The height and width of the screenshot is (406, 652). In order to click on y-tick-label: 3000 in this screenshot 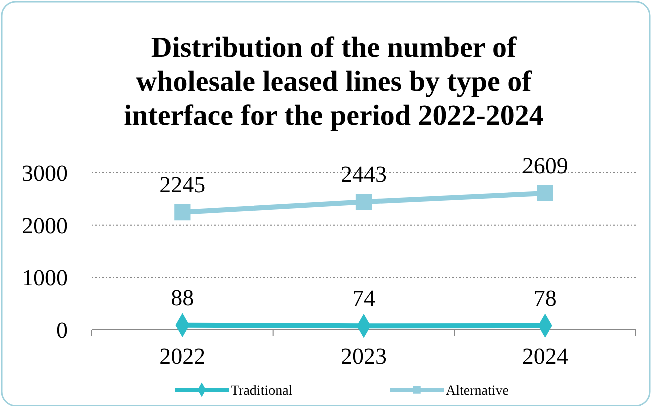, I will do `click(45, 173)`.